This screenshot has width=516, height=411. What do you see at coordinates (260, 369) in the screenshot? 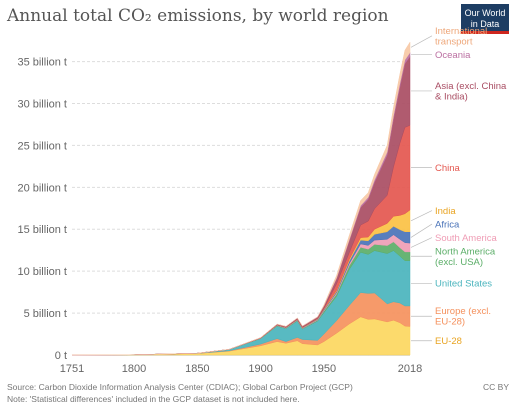
I see `x-tick-label: 1900` at bounding box center [260, 369].